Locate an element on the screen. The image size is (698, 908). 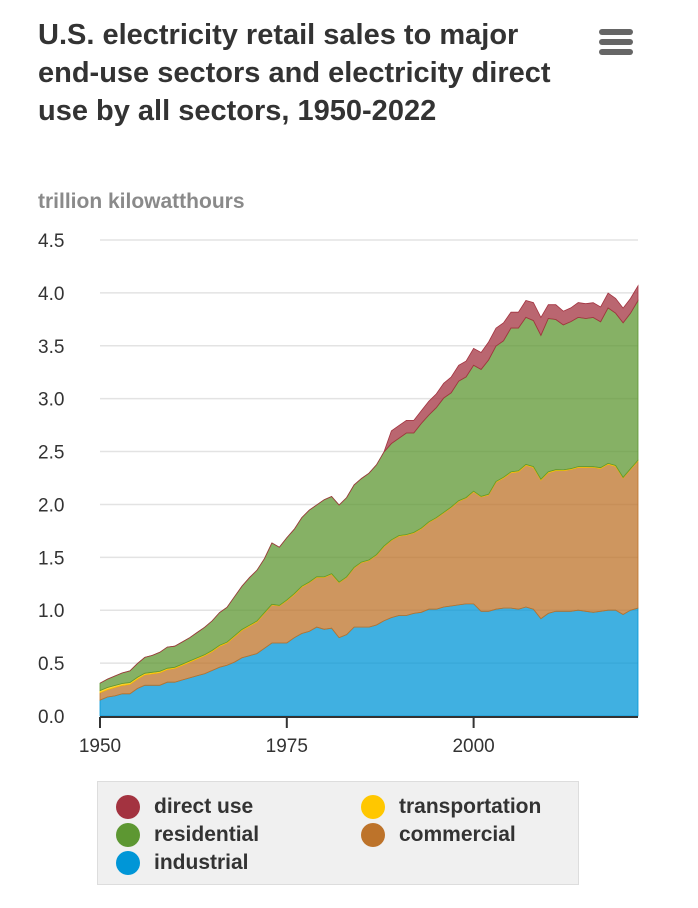
legend-item-direct-use: direct use is located at coordinates (184, 807).